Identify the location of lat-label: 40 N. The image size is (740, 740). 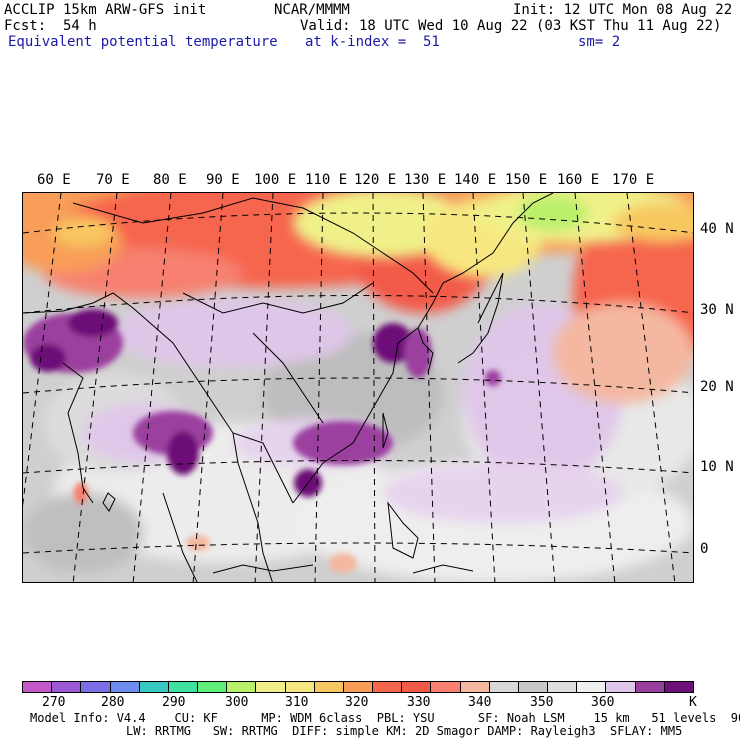
(717, 229).